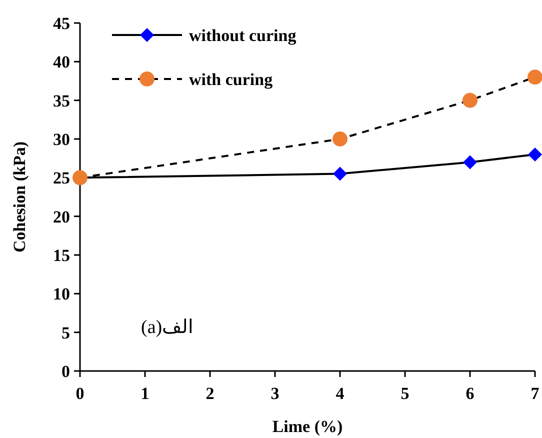  What do you see at coordinates (405, 393) in the screenshot?
I see `x-tick-label: 5` at bounding box center [405, 393].